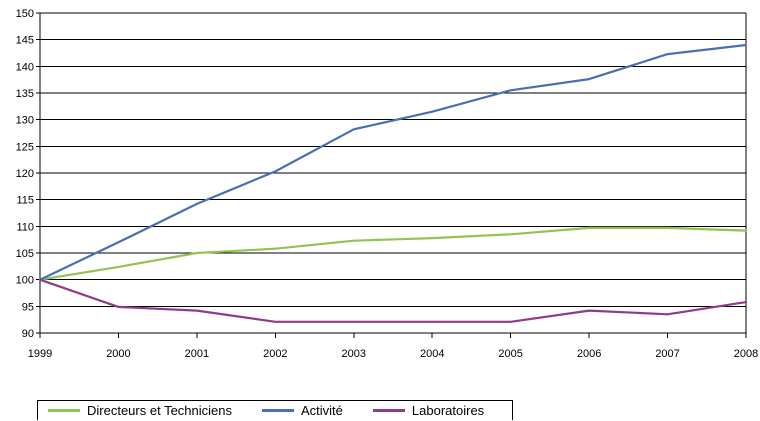 The image size is (760, 421). I want to click on legend-label: Directeurs et Techniciens, so click(159, 410).